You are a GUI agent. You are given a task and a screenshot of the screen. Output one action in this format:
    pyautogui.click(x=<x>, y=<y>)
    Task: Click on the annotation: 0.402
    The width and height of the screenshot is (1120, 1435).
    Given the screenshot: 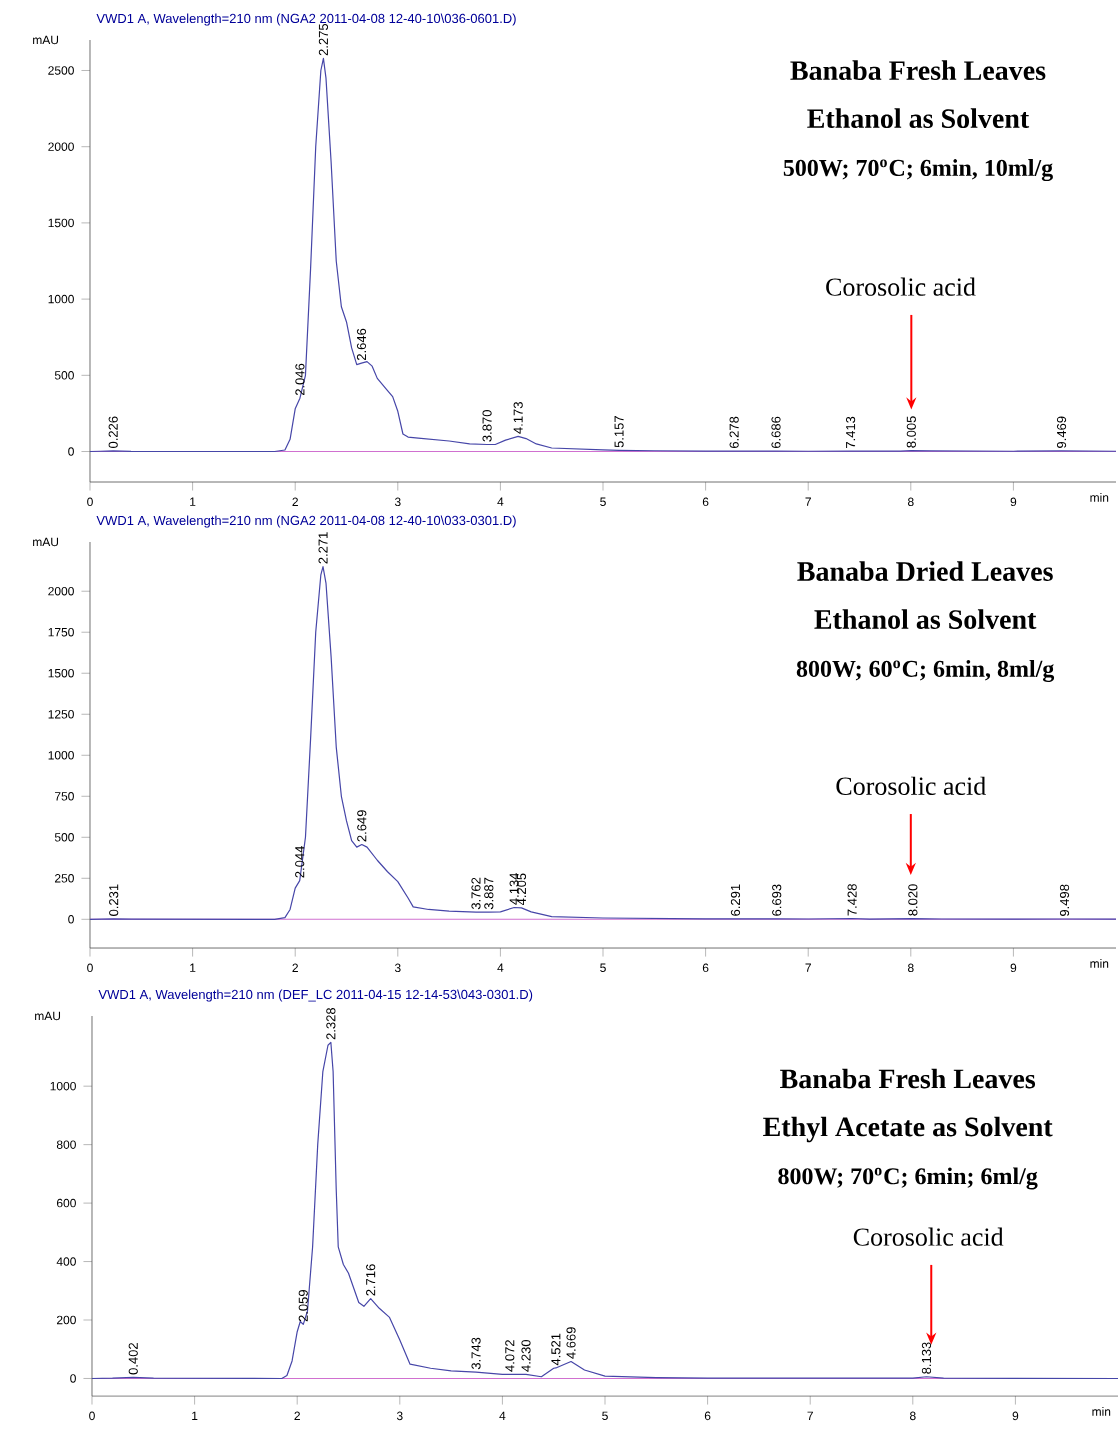 What is the action you would take?
    pyautogui.click(x=133, y=1359)
    